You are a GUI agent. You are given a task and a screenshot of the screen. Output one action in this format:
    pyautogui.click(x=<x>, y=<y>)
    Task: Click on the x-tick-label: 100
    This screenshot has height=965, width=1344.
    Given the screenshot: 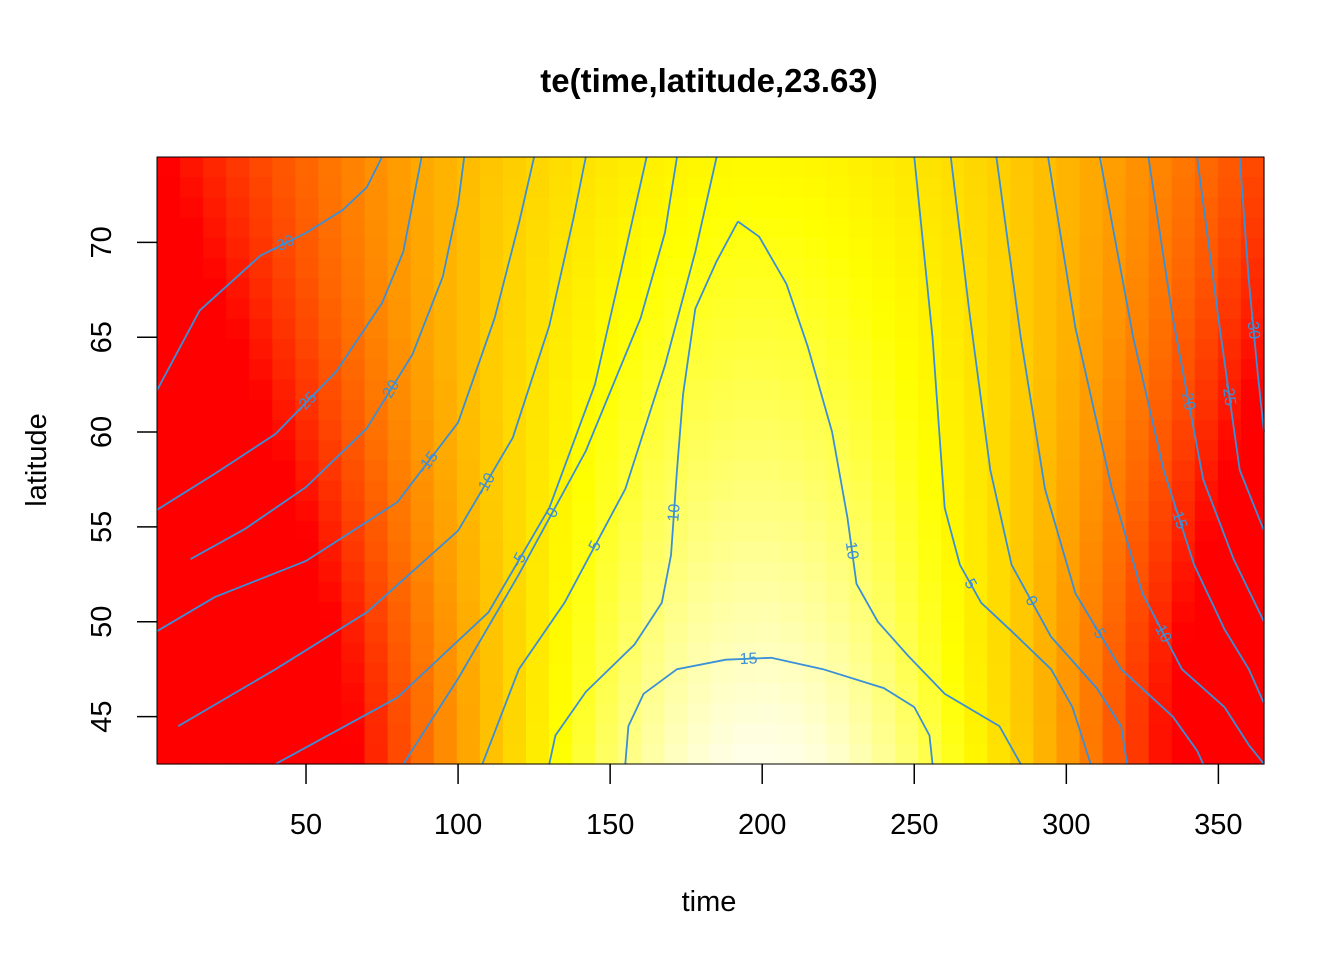 What is the action you would take?
    pyautogui.click(x=458, y=825)
    